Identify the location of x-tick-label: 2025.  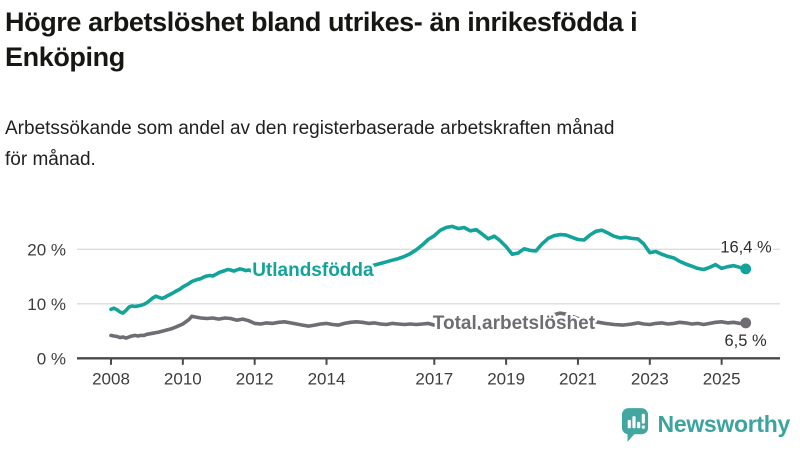
(722, 378).